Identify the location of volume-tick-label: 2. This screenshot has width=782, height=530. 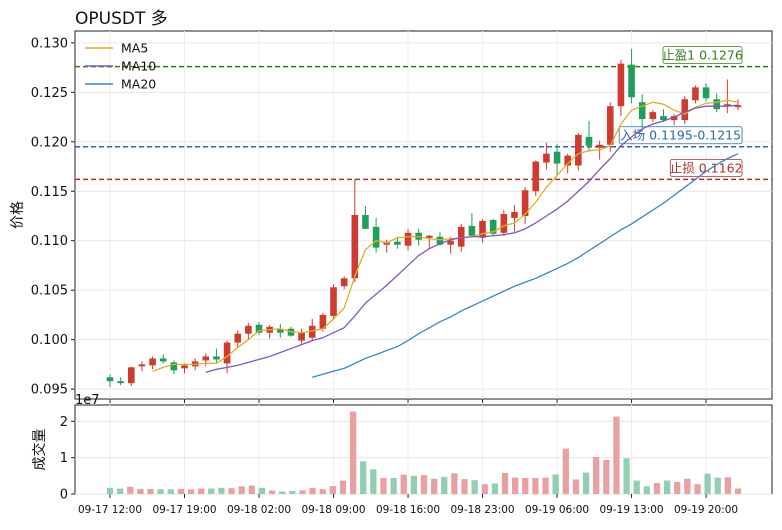
(64, 422).